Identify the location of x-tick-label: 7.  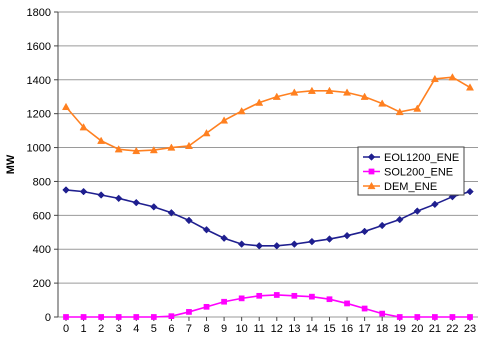
(189, 329).